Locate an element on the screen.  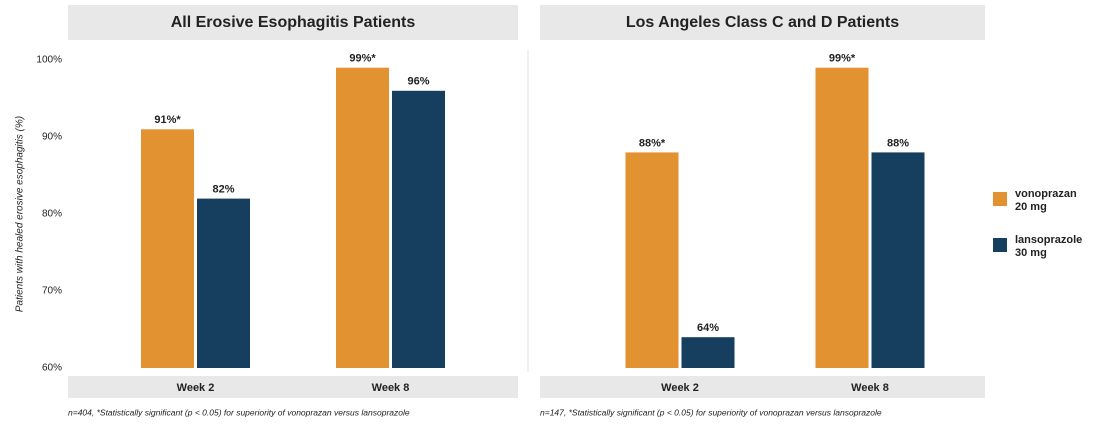
data-label: 82% is located at coordinates (223, 190).